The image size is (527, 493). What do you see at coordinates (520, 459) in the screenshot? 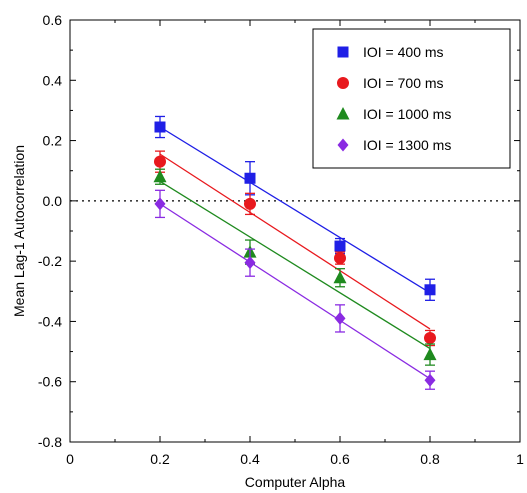
I see `x-tick-label: 1` at bounding box center [520, 459].